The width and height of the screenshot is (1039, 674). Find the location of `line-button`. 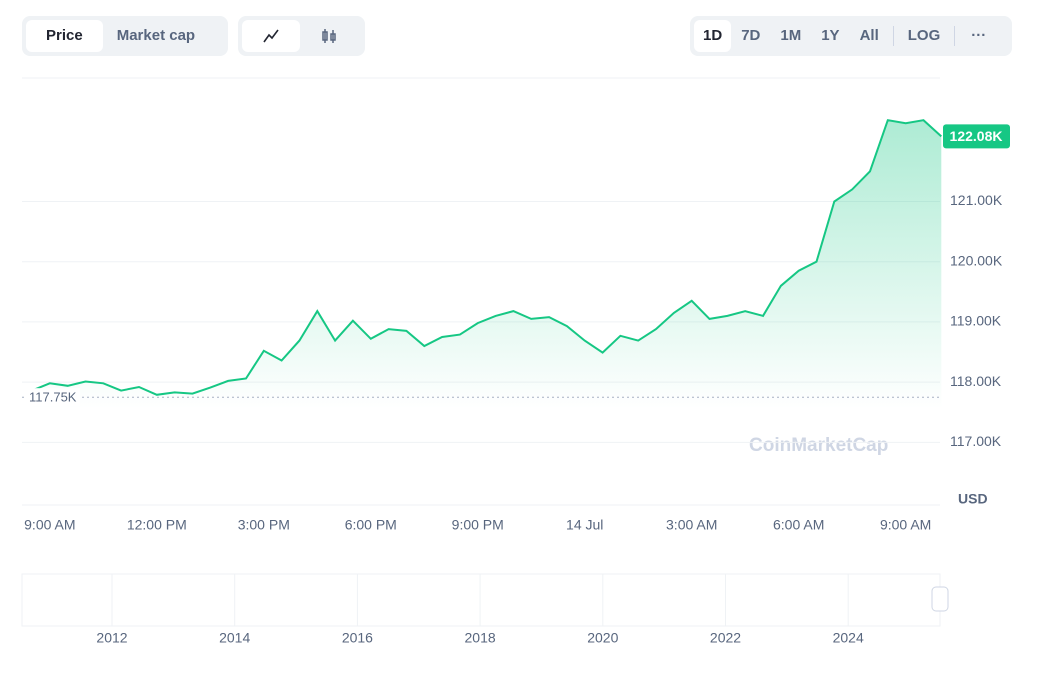

line-button is located at coordinates (271, 36).